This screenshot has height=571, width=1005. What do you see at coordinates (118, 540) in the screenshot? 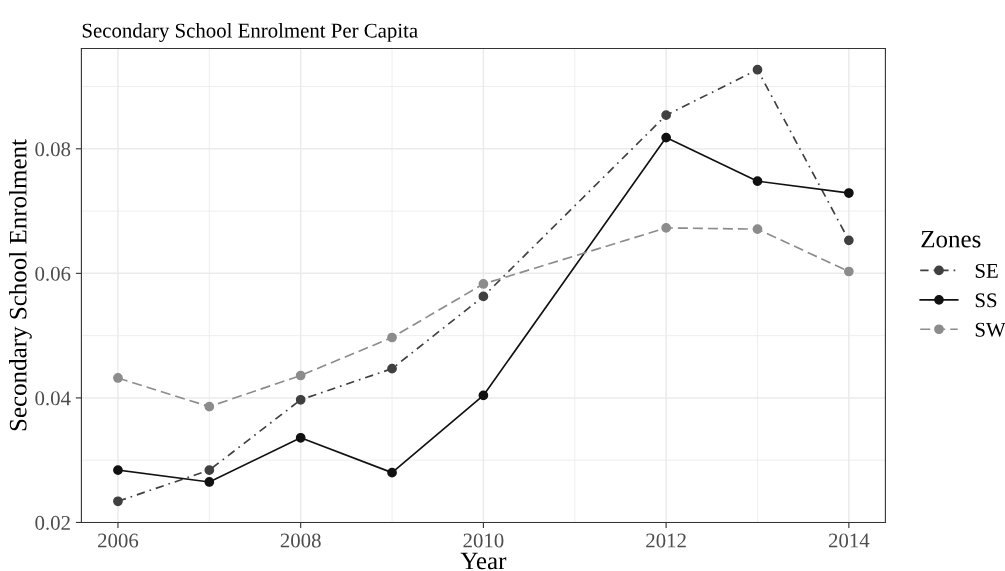
I see `x-tick-label: 2006` at bounding box center [118, 540].